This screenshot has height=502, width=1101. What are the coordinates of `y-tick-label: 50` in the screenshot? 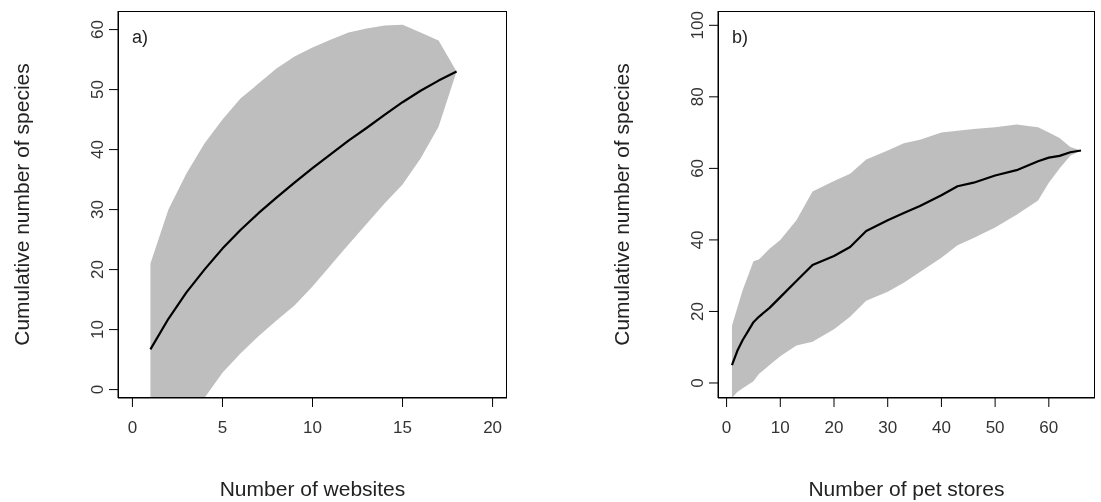 It's located at (97, 90).